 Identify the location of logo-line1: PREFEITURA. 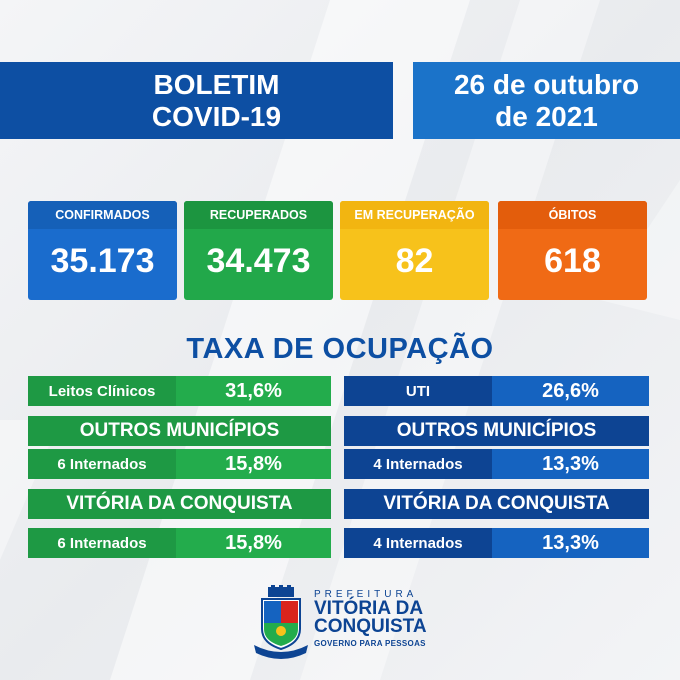
(366, 594).